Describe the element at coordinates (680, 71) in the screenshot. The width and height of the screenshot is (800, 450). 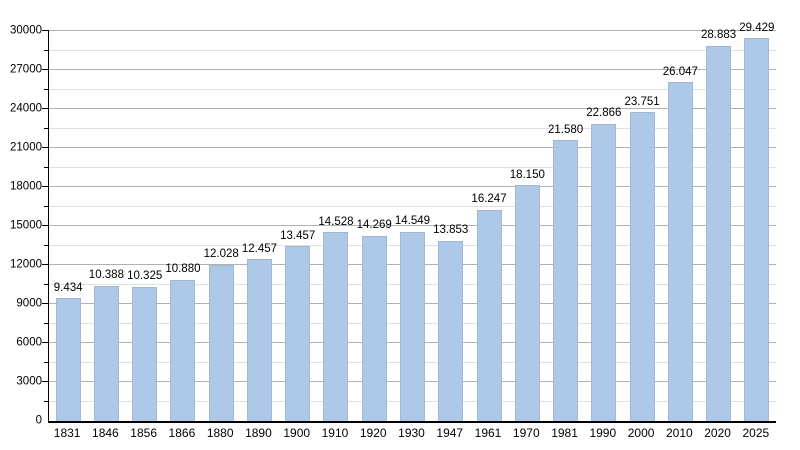
I see `bar-value-label: 26.047` at that location.